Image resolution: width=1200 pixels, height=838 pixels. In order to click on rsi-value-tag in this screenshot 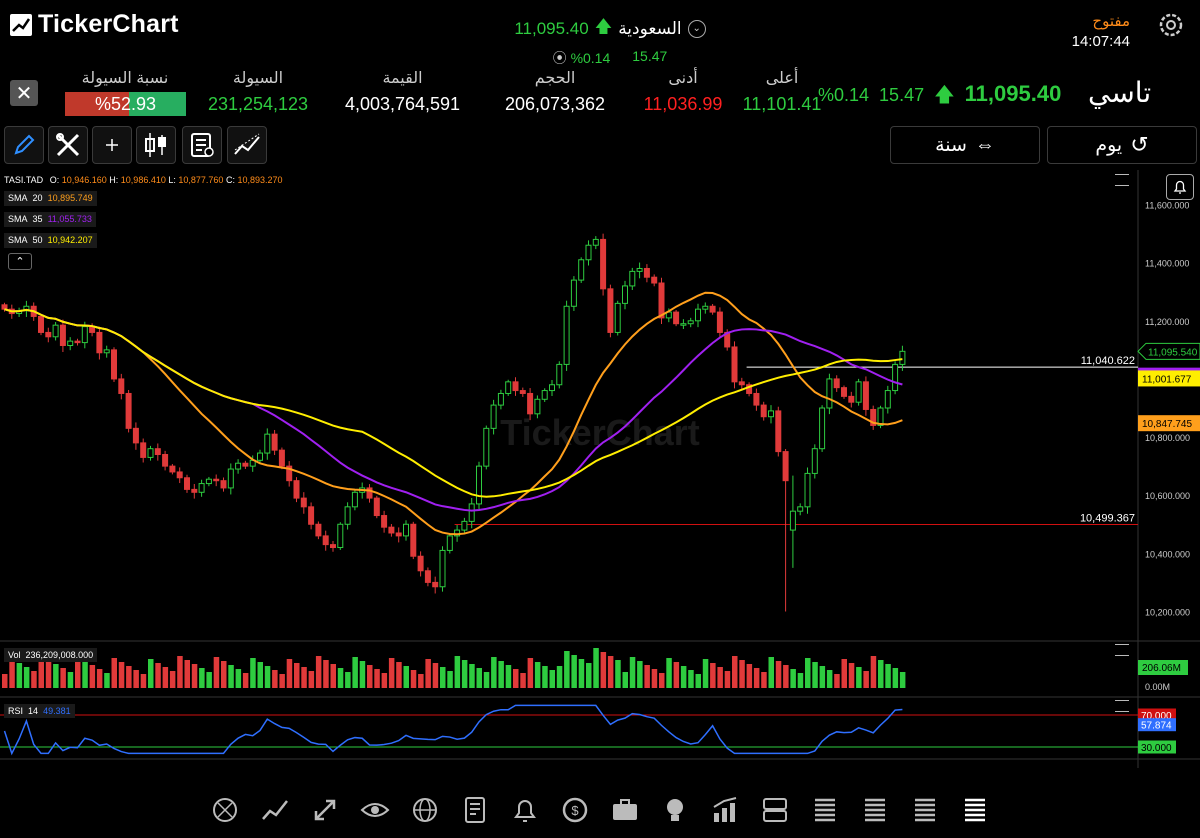, I will do `click(1157, 747)`.